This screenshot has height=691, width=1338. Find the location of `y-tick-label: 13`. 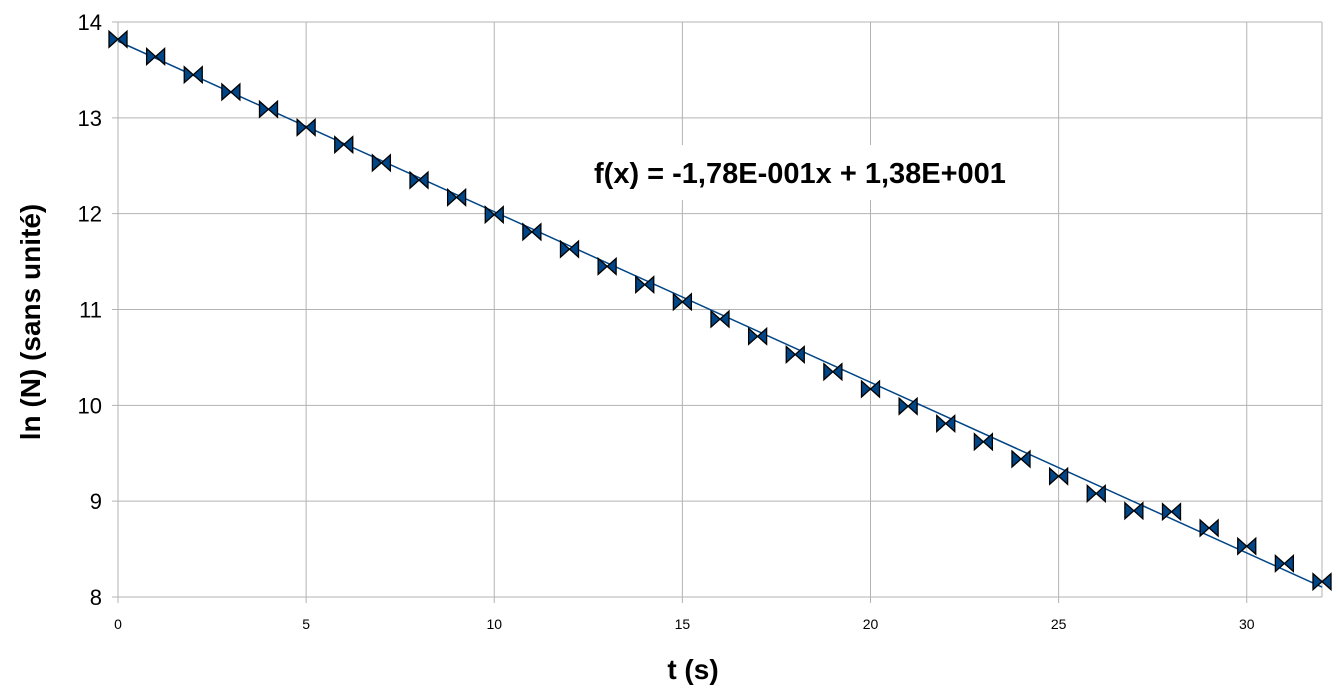

y-tick-label: 13 is located at coordinates (90, 118).